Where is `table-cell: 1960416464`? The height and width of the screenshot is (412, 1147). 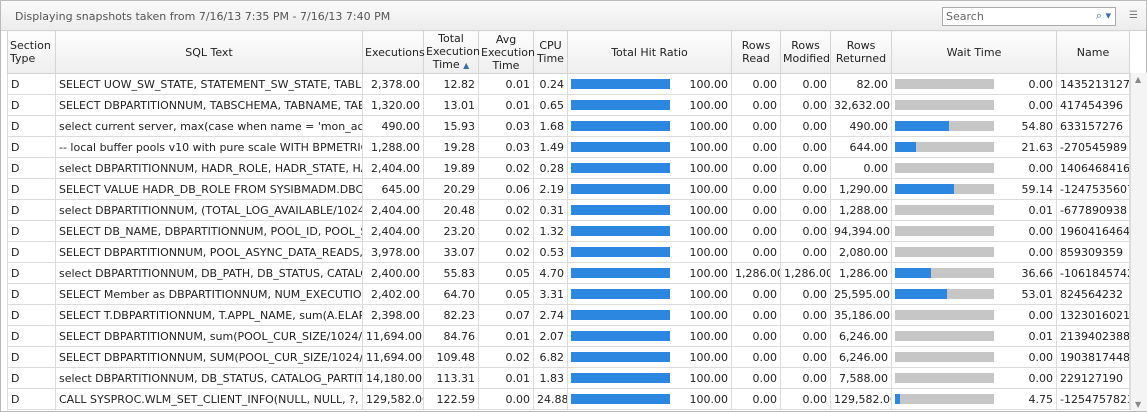
table-cell: 1960416464 is located at coordinates (1093, 231).